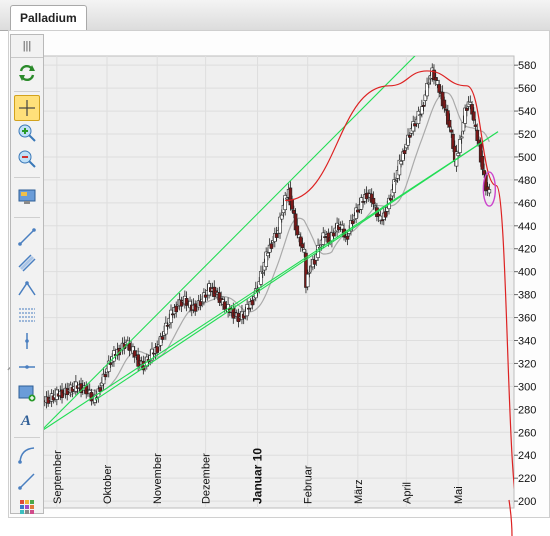 This screenshot has height=536, width=550. Describe the element at coordinates (27, 133) in the screenshot. I see `zoom-in-icon` at that location.